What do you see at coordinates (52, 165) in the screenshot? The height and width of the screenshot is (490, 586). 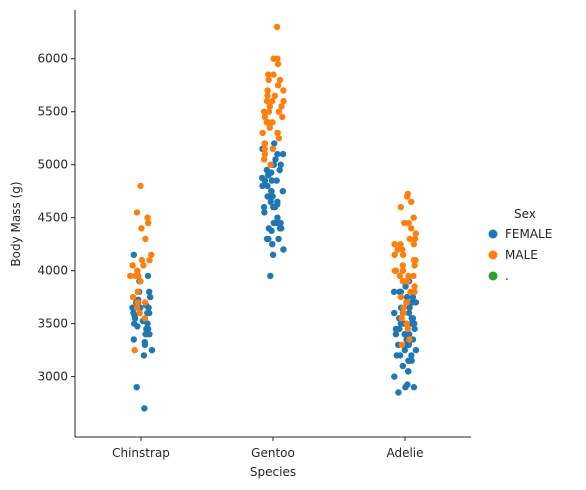 I see `y-tick-label: 5000` at bounding box center [52, 165].